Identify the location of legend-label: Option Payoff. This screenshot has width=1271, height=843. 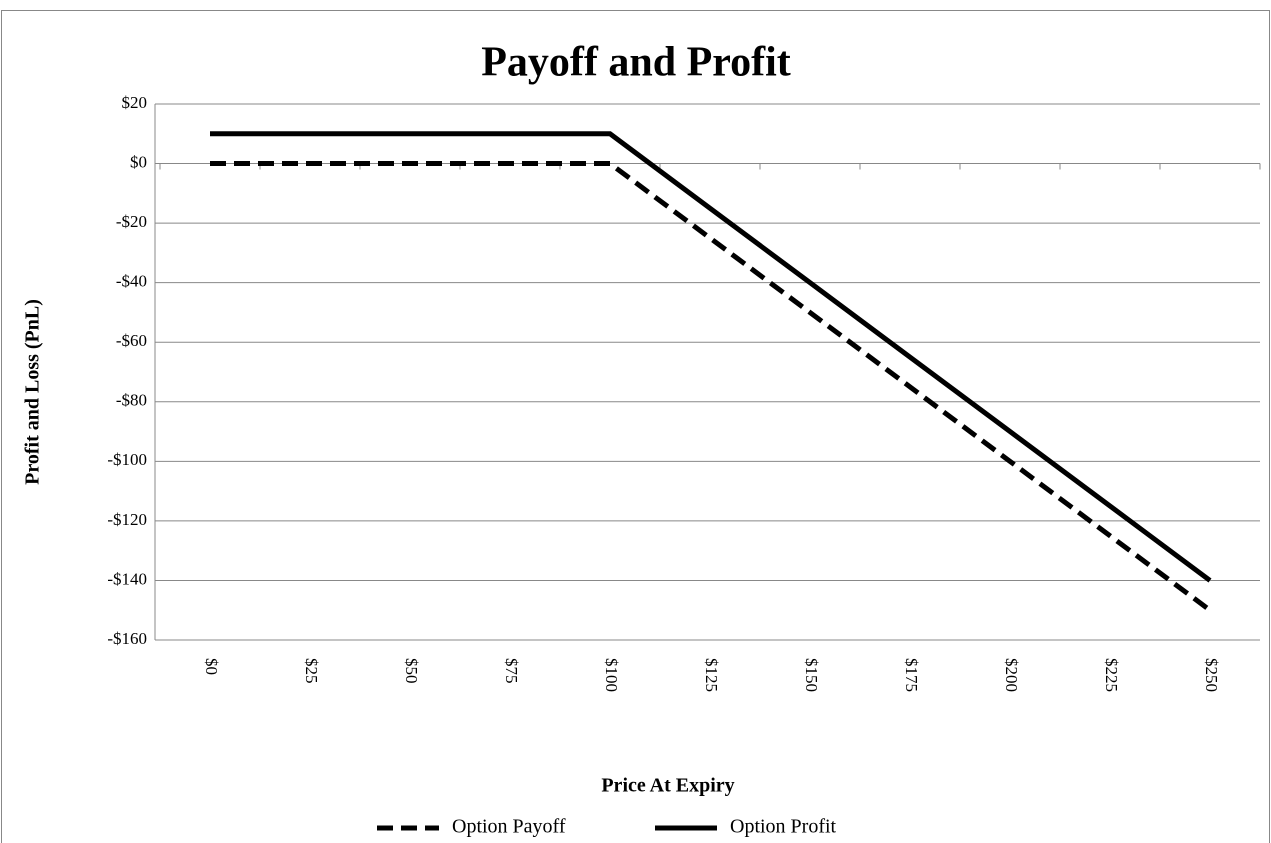
(509, 827).